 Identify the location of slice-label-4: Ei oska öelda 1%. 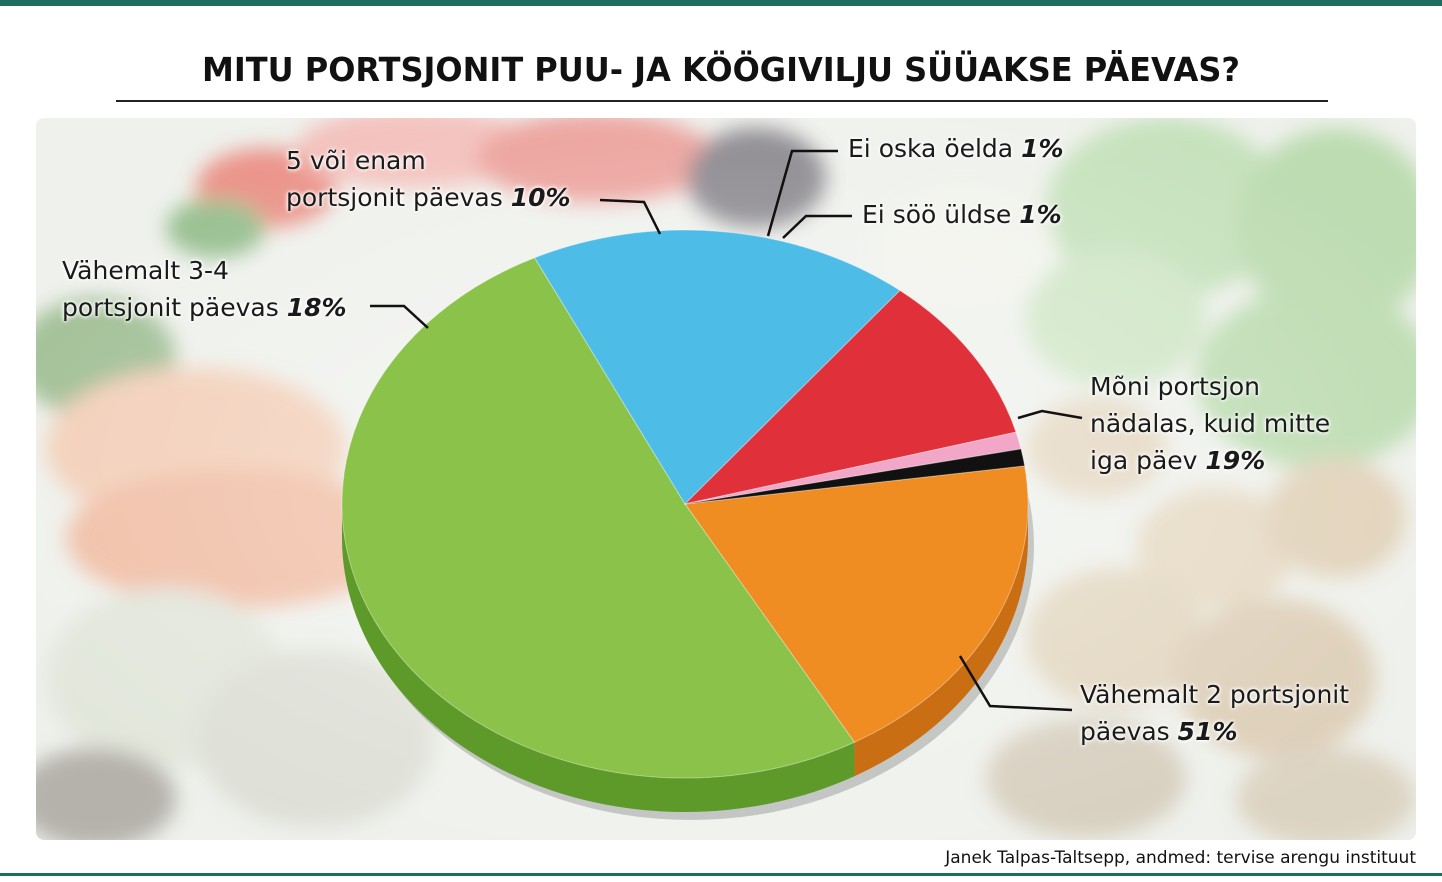
(956, 148).